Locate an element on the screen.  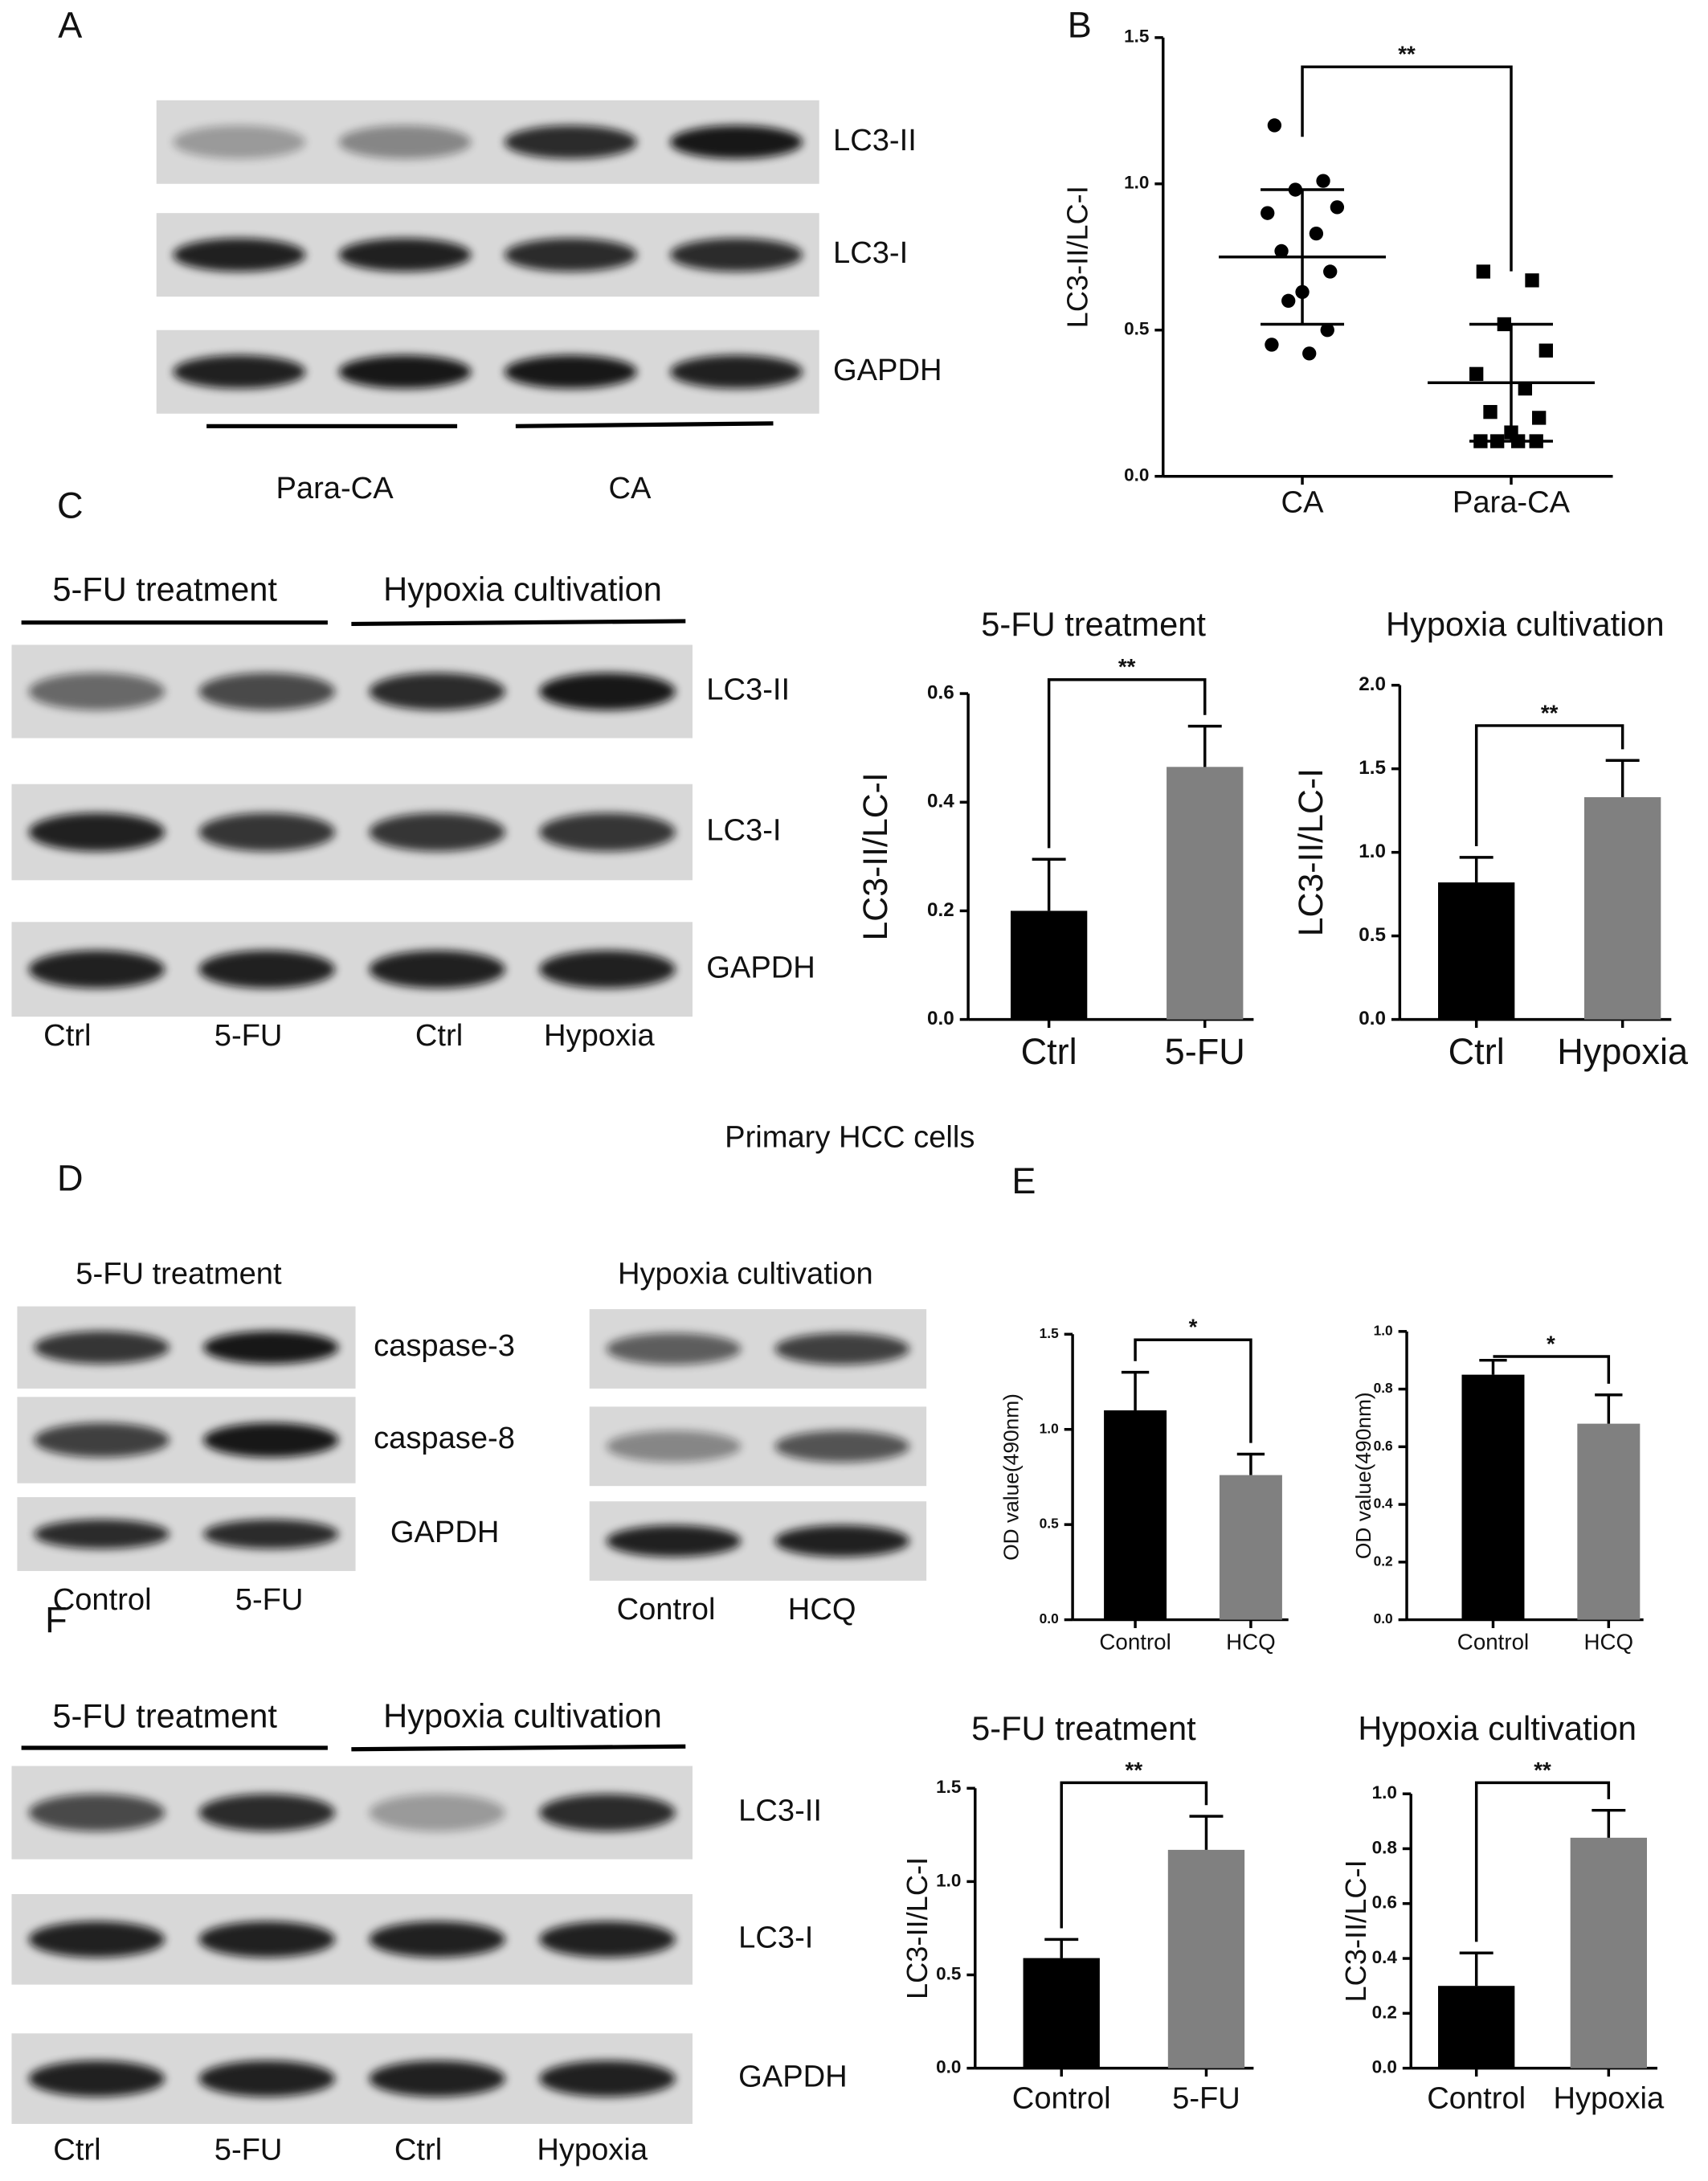
x-tick-label: Ctrl is located at coordinates (1049, 1051).